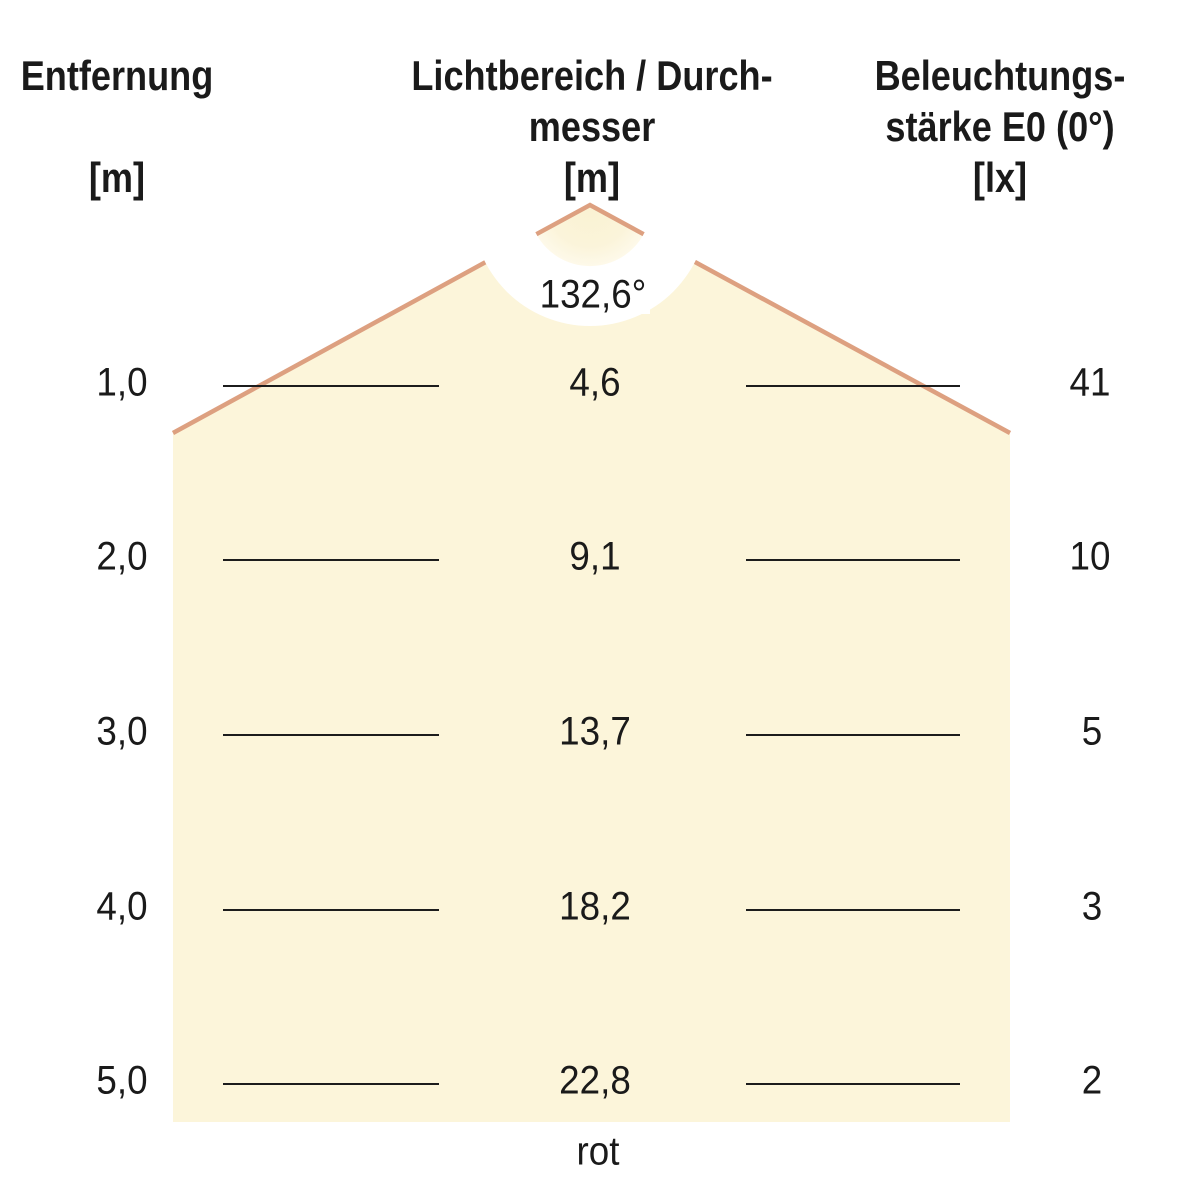 The width and height of the screenshot is (1182, 1182). Describe the element at coordinates (592, 75) in the screenshot. I see `col-header-diameter-line1: Lichtbereich / Durch-` at that location.